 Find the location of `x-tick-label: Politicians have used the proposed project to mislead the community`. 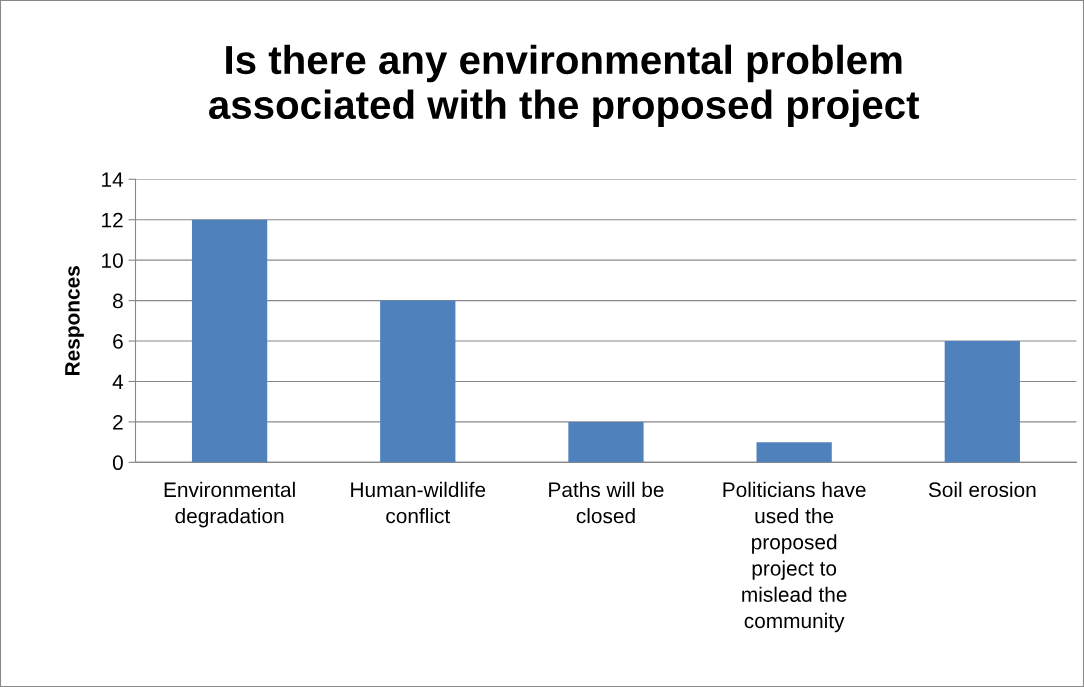

x-tick-label: Politicians have used the proposed project to mislead the community is located at coordinates (794, 557).